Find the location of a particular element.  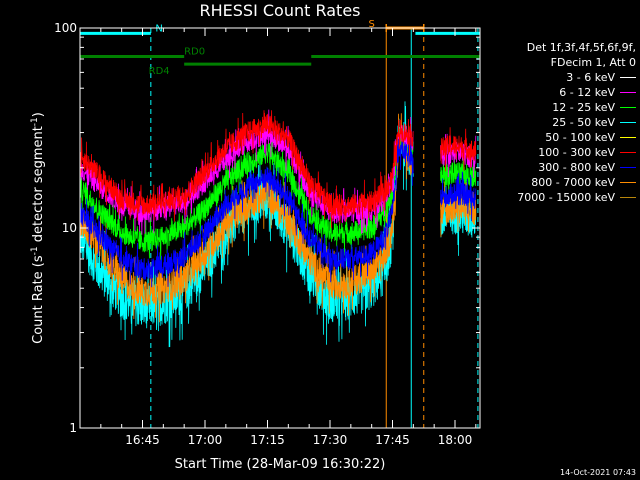

timestamp: 14-Oct-2021 07:43 is located at coordinates (598, 472).